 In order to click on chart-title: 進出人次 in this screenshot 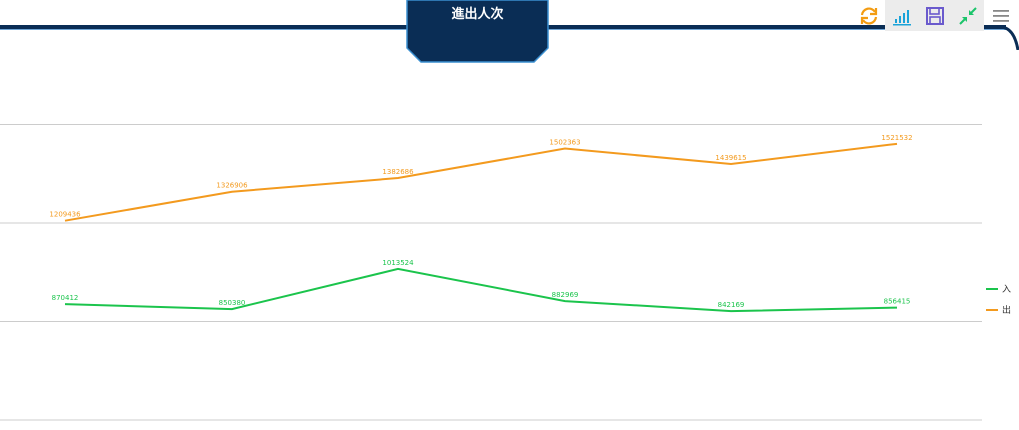, I will do `click(477, 14)`.